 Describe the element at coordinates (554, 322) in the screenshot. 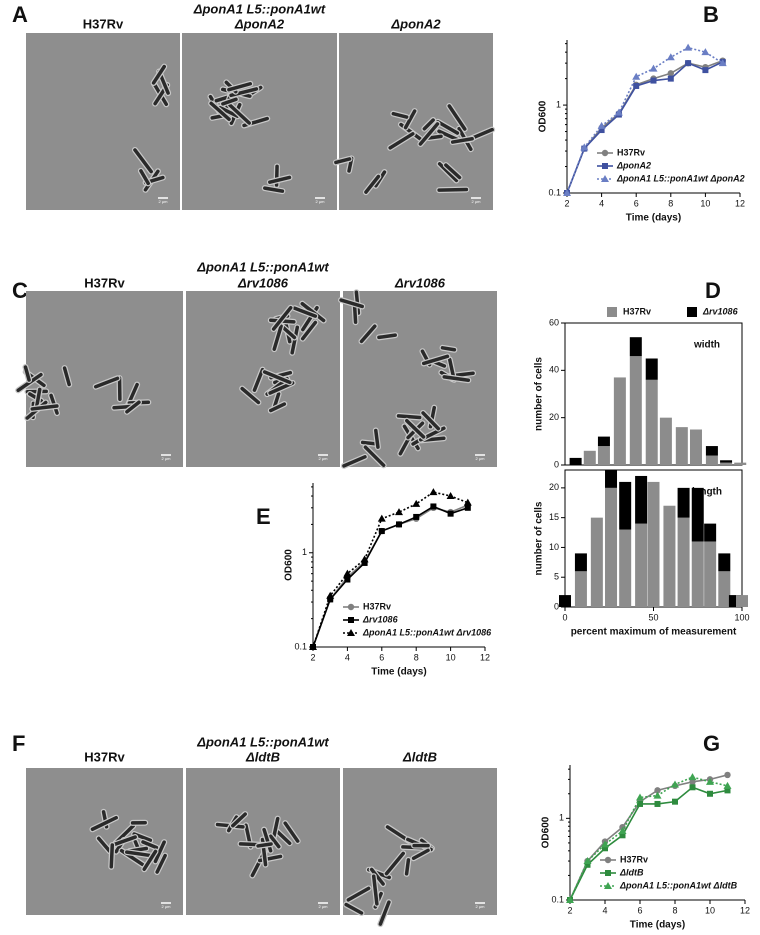

I see `y-tick-label: 60` at that location.